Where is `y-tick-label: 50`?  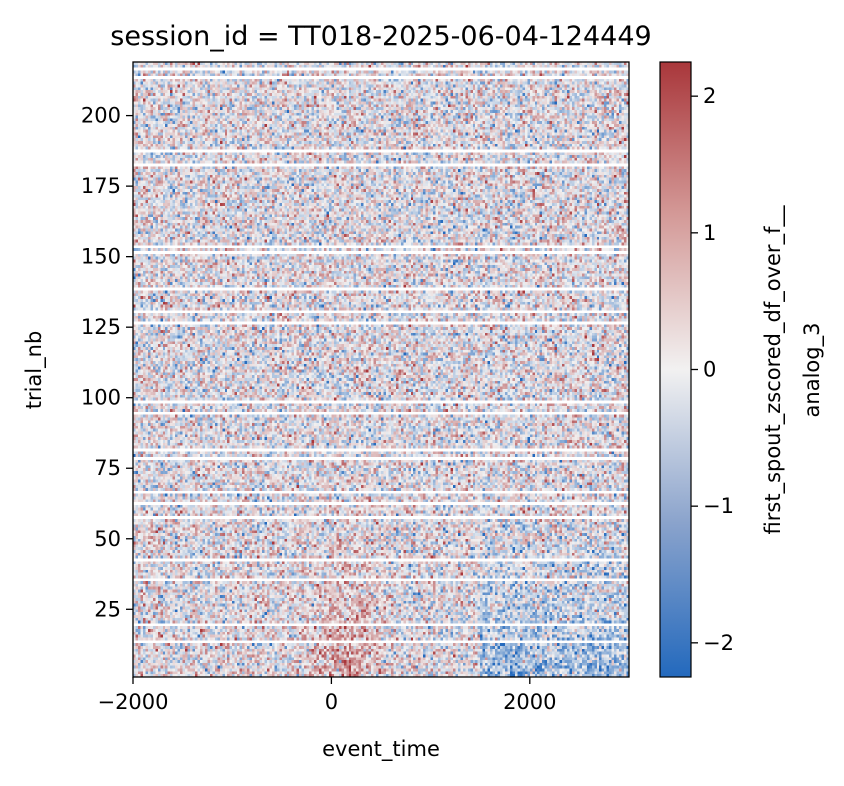 y-tick-label: 50 is located at coordinates (107, 539).